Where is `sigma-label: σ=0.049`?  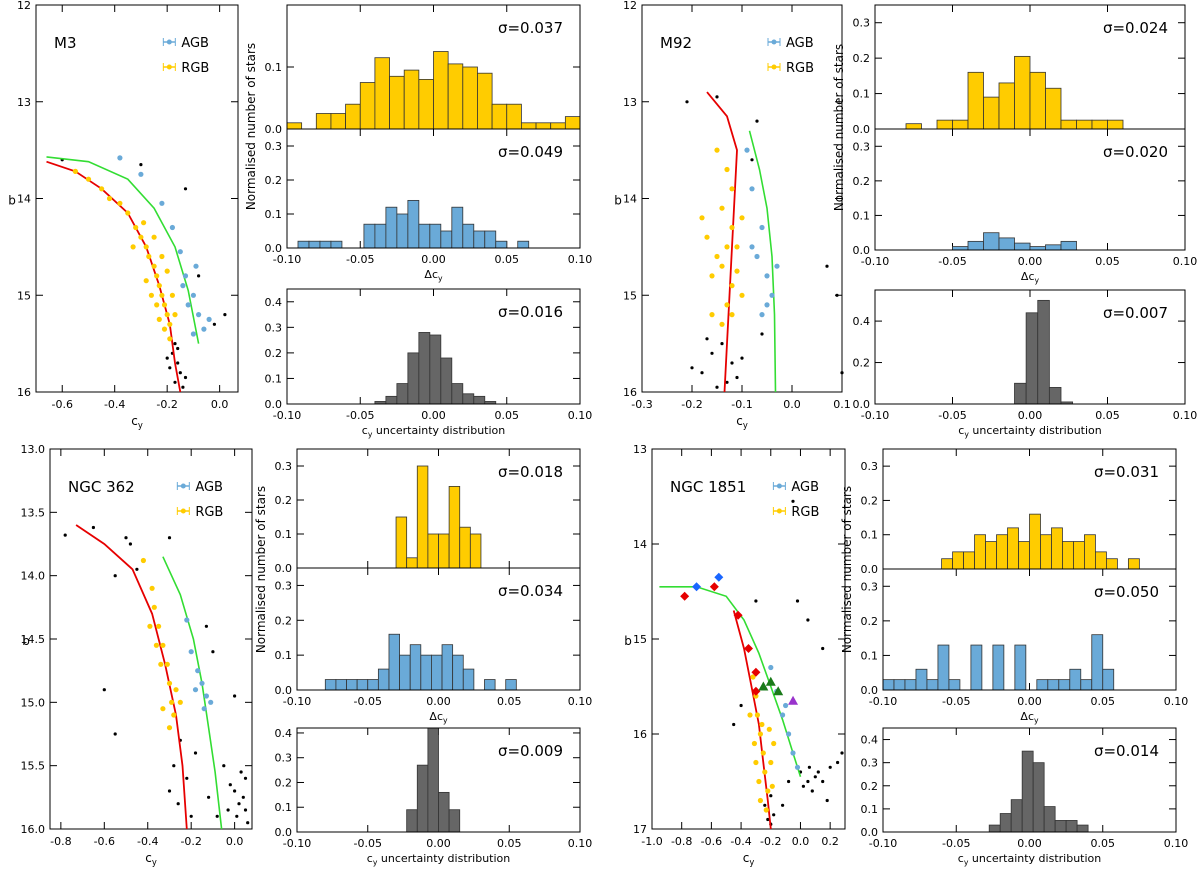
sigma-label: σ=0.049 is located at coordinates (530, 152).